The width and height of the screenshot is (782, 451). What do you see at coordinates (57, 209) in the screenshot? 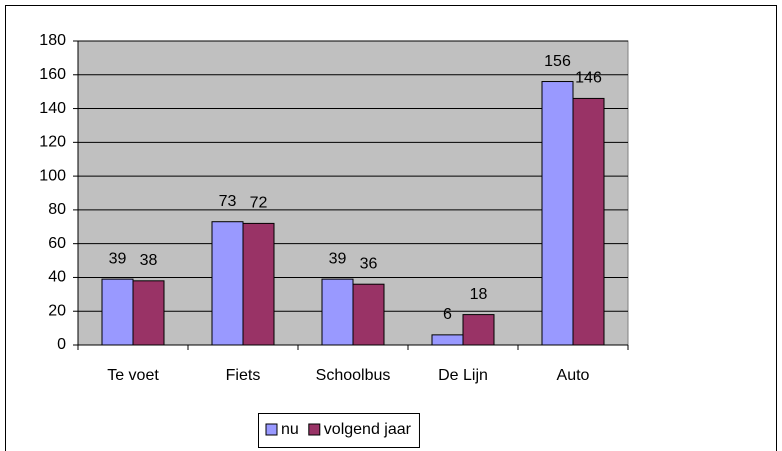
I see `y-tick-label: 80` at bounding box center [57, 209].